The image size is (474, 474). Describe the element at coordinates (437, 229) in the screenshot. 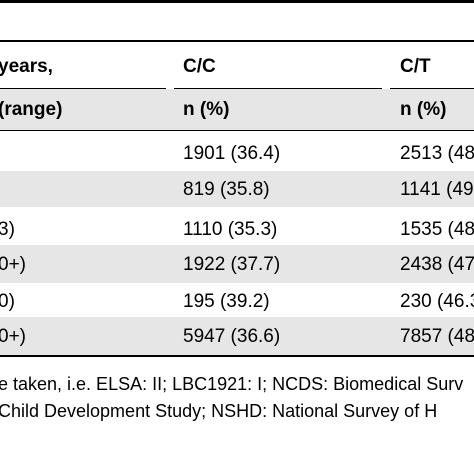

I see `table-row-3-ct: 1535 (48` at that location.